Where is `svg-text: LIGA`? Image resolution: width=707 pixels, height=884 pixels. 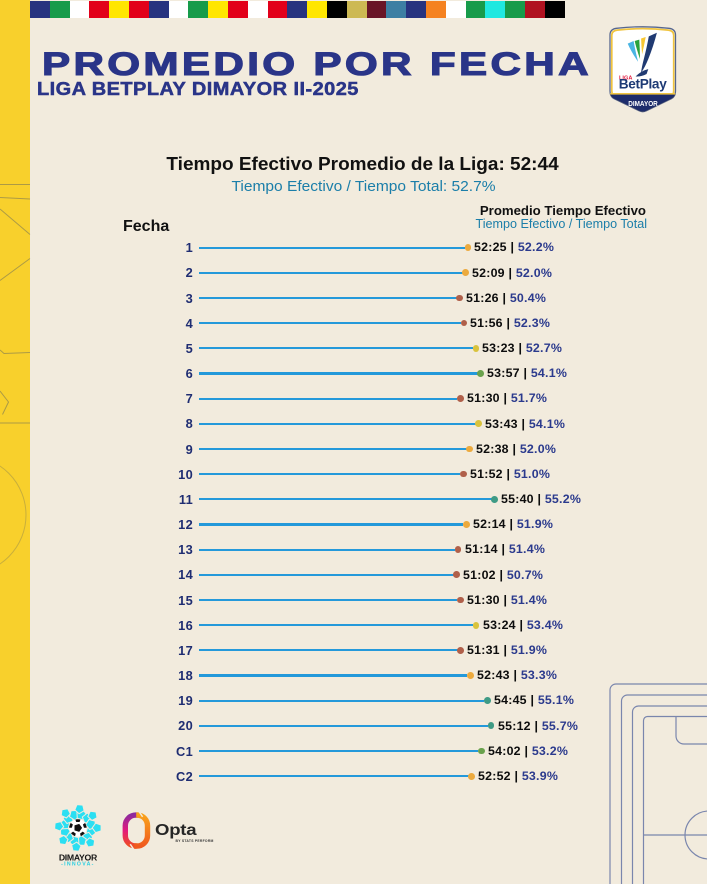 svg-text: LIGA is located at coordinates (625, 78).